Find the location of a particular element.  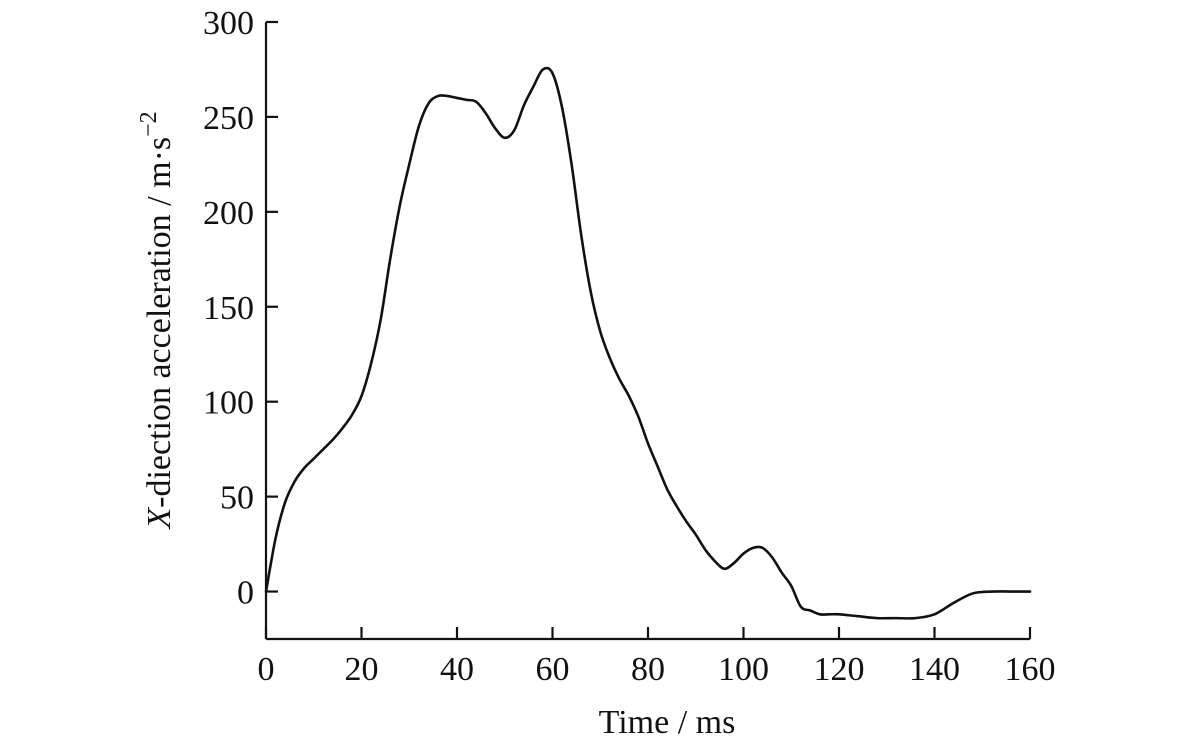

x-tick-label: 160 is located at coordinates (1030, 669).